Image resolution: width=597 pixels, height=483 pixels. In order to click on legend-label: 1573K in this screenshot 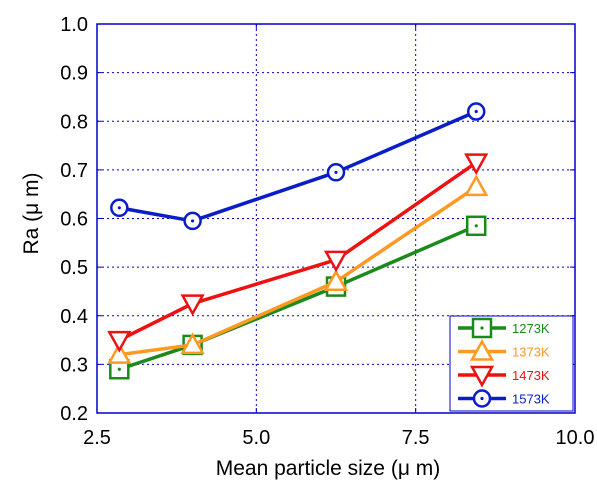, I will do `click(531, 399)`.